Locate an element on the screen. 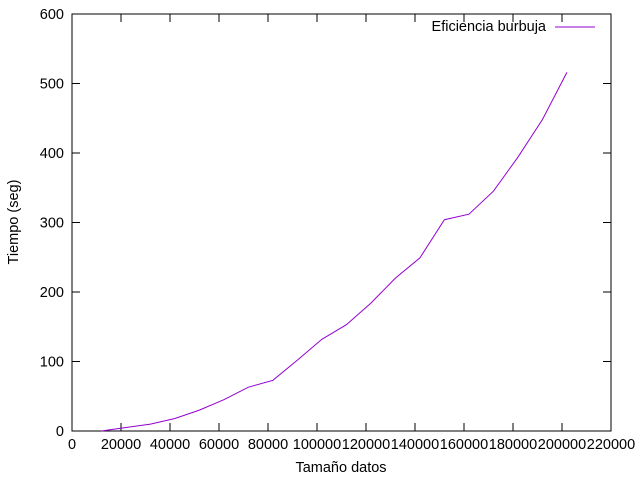  x-tick-label: 60000 is located at coordinates (219, 445).